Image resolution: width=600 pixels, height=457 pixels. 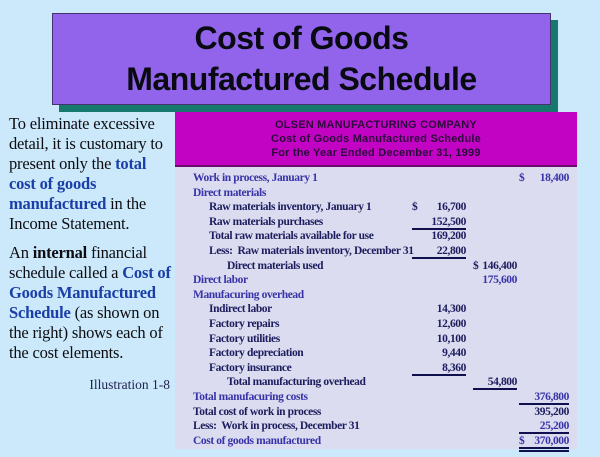 I want to click on row-value: 22,800, so click(x=439, y=251).